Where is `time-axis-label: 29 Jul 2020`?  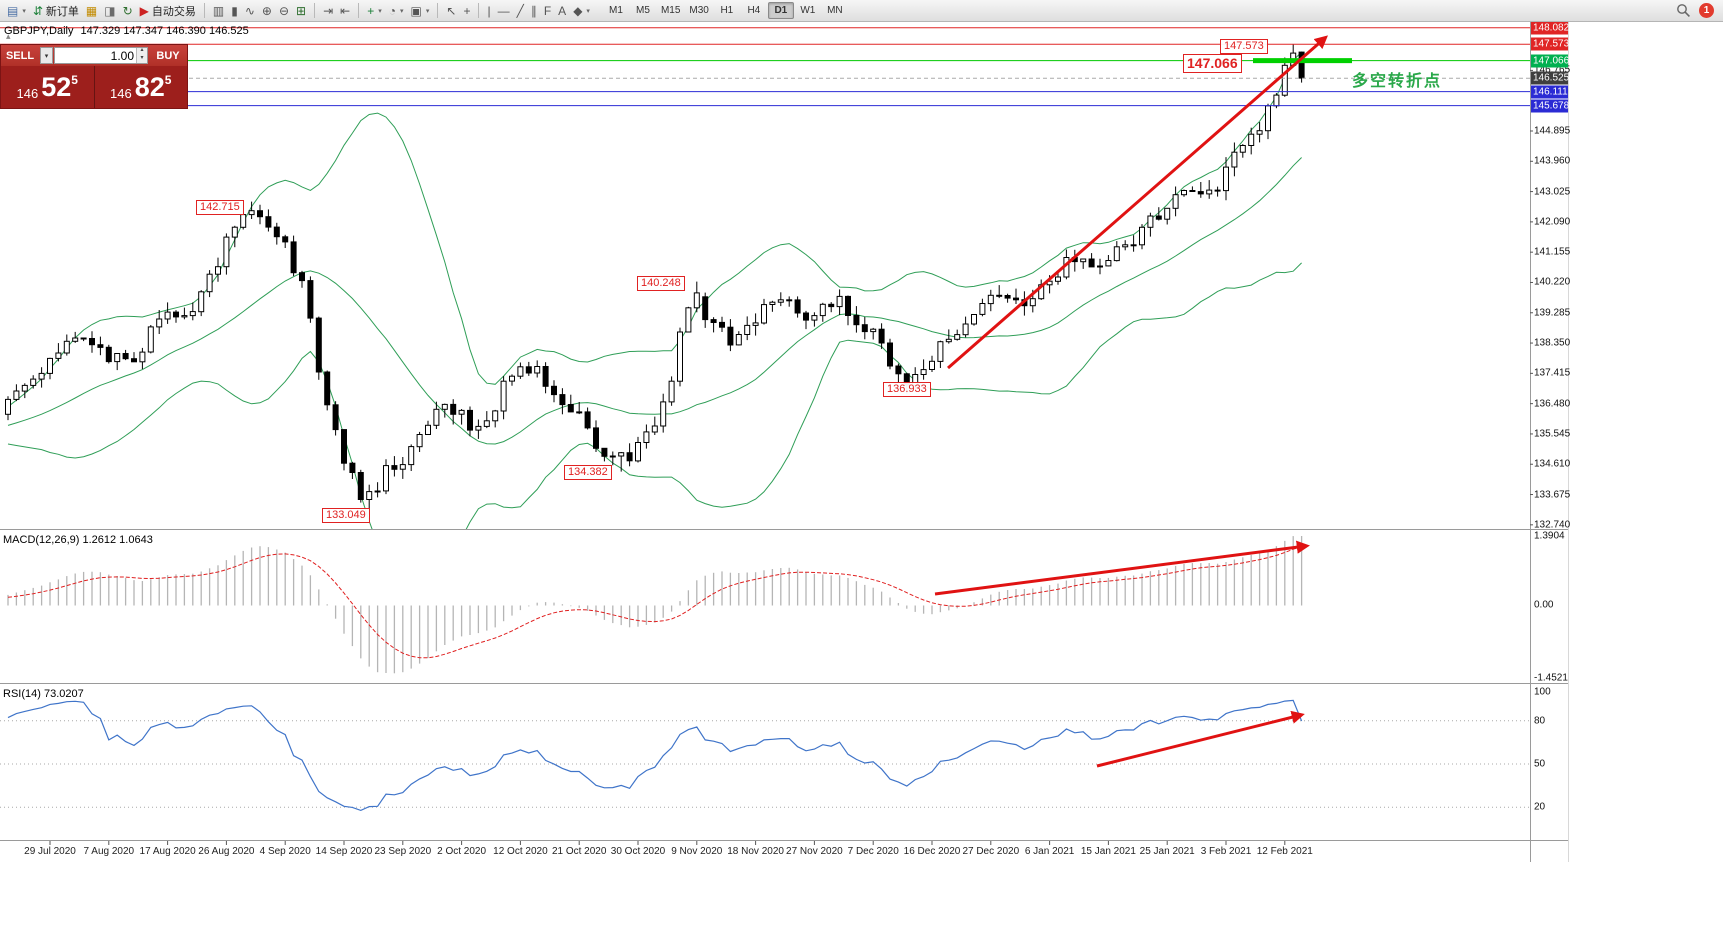 time-axis-label: 29 Jul 2020 is located at coordinates (50, 851).